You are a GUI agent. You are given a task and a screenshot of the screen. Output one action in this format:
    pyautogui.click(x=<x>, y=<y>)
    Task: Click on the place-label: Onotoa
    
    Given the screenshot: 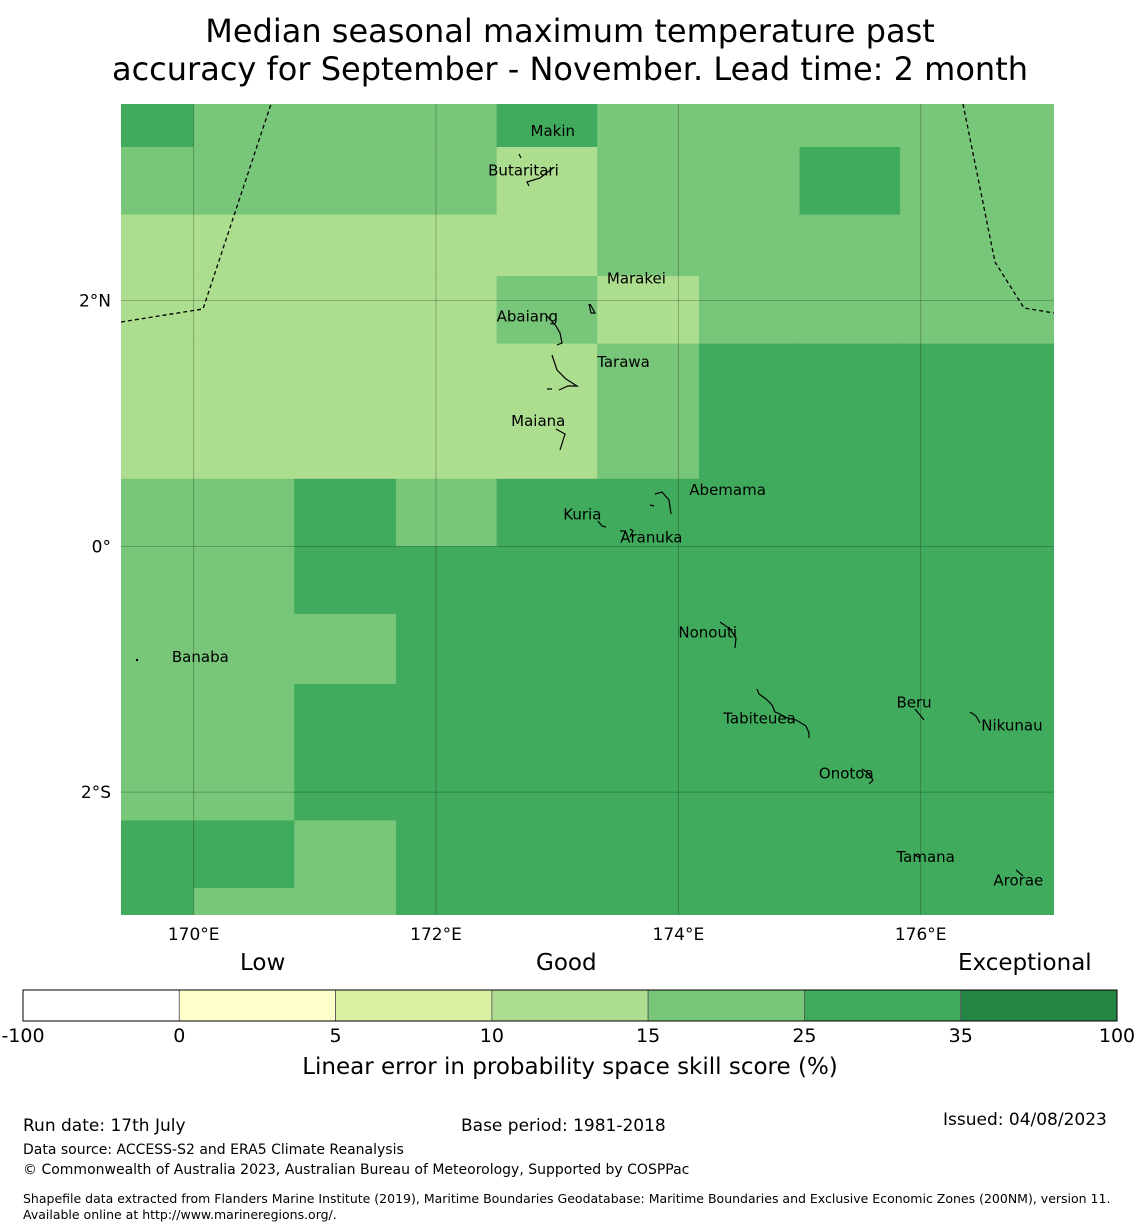 What is the action you would take?
    pyautogui.click(x=846, y=774)
    